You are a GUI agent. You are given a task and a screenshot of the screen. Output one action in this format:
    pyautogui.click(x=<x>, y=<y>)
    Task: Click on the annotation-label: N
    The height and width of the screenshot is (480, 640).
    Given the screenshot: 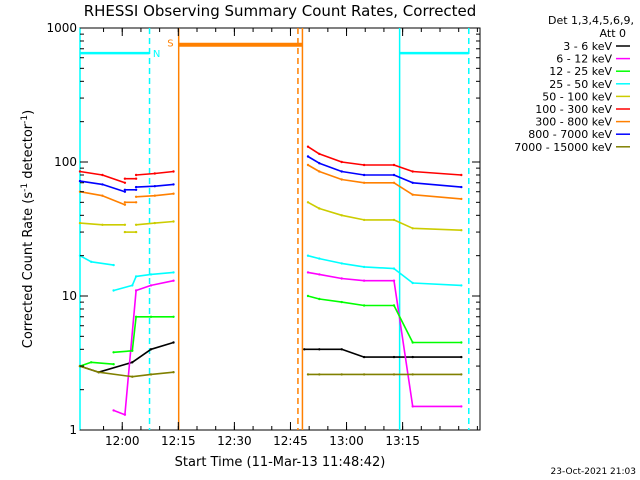 What is the action you would take?
    pyautogui.click(x=156, y=54)
    